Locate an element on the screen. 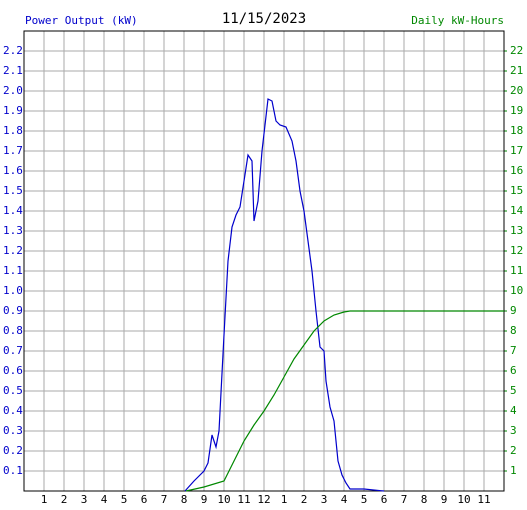 This screenshot has width=527, height=510. y2-tick-label: 6 is located at coordinates (513, 370).